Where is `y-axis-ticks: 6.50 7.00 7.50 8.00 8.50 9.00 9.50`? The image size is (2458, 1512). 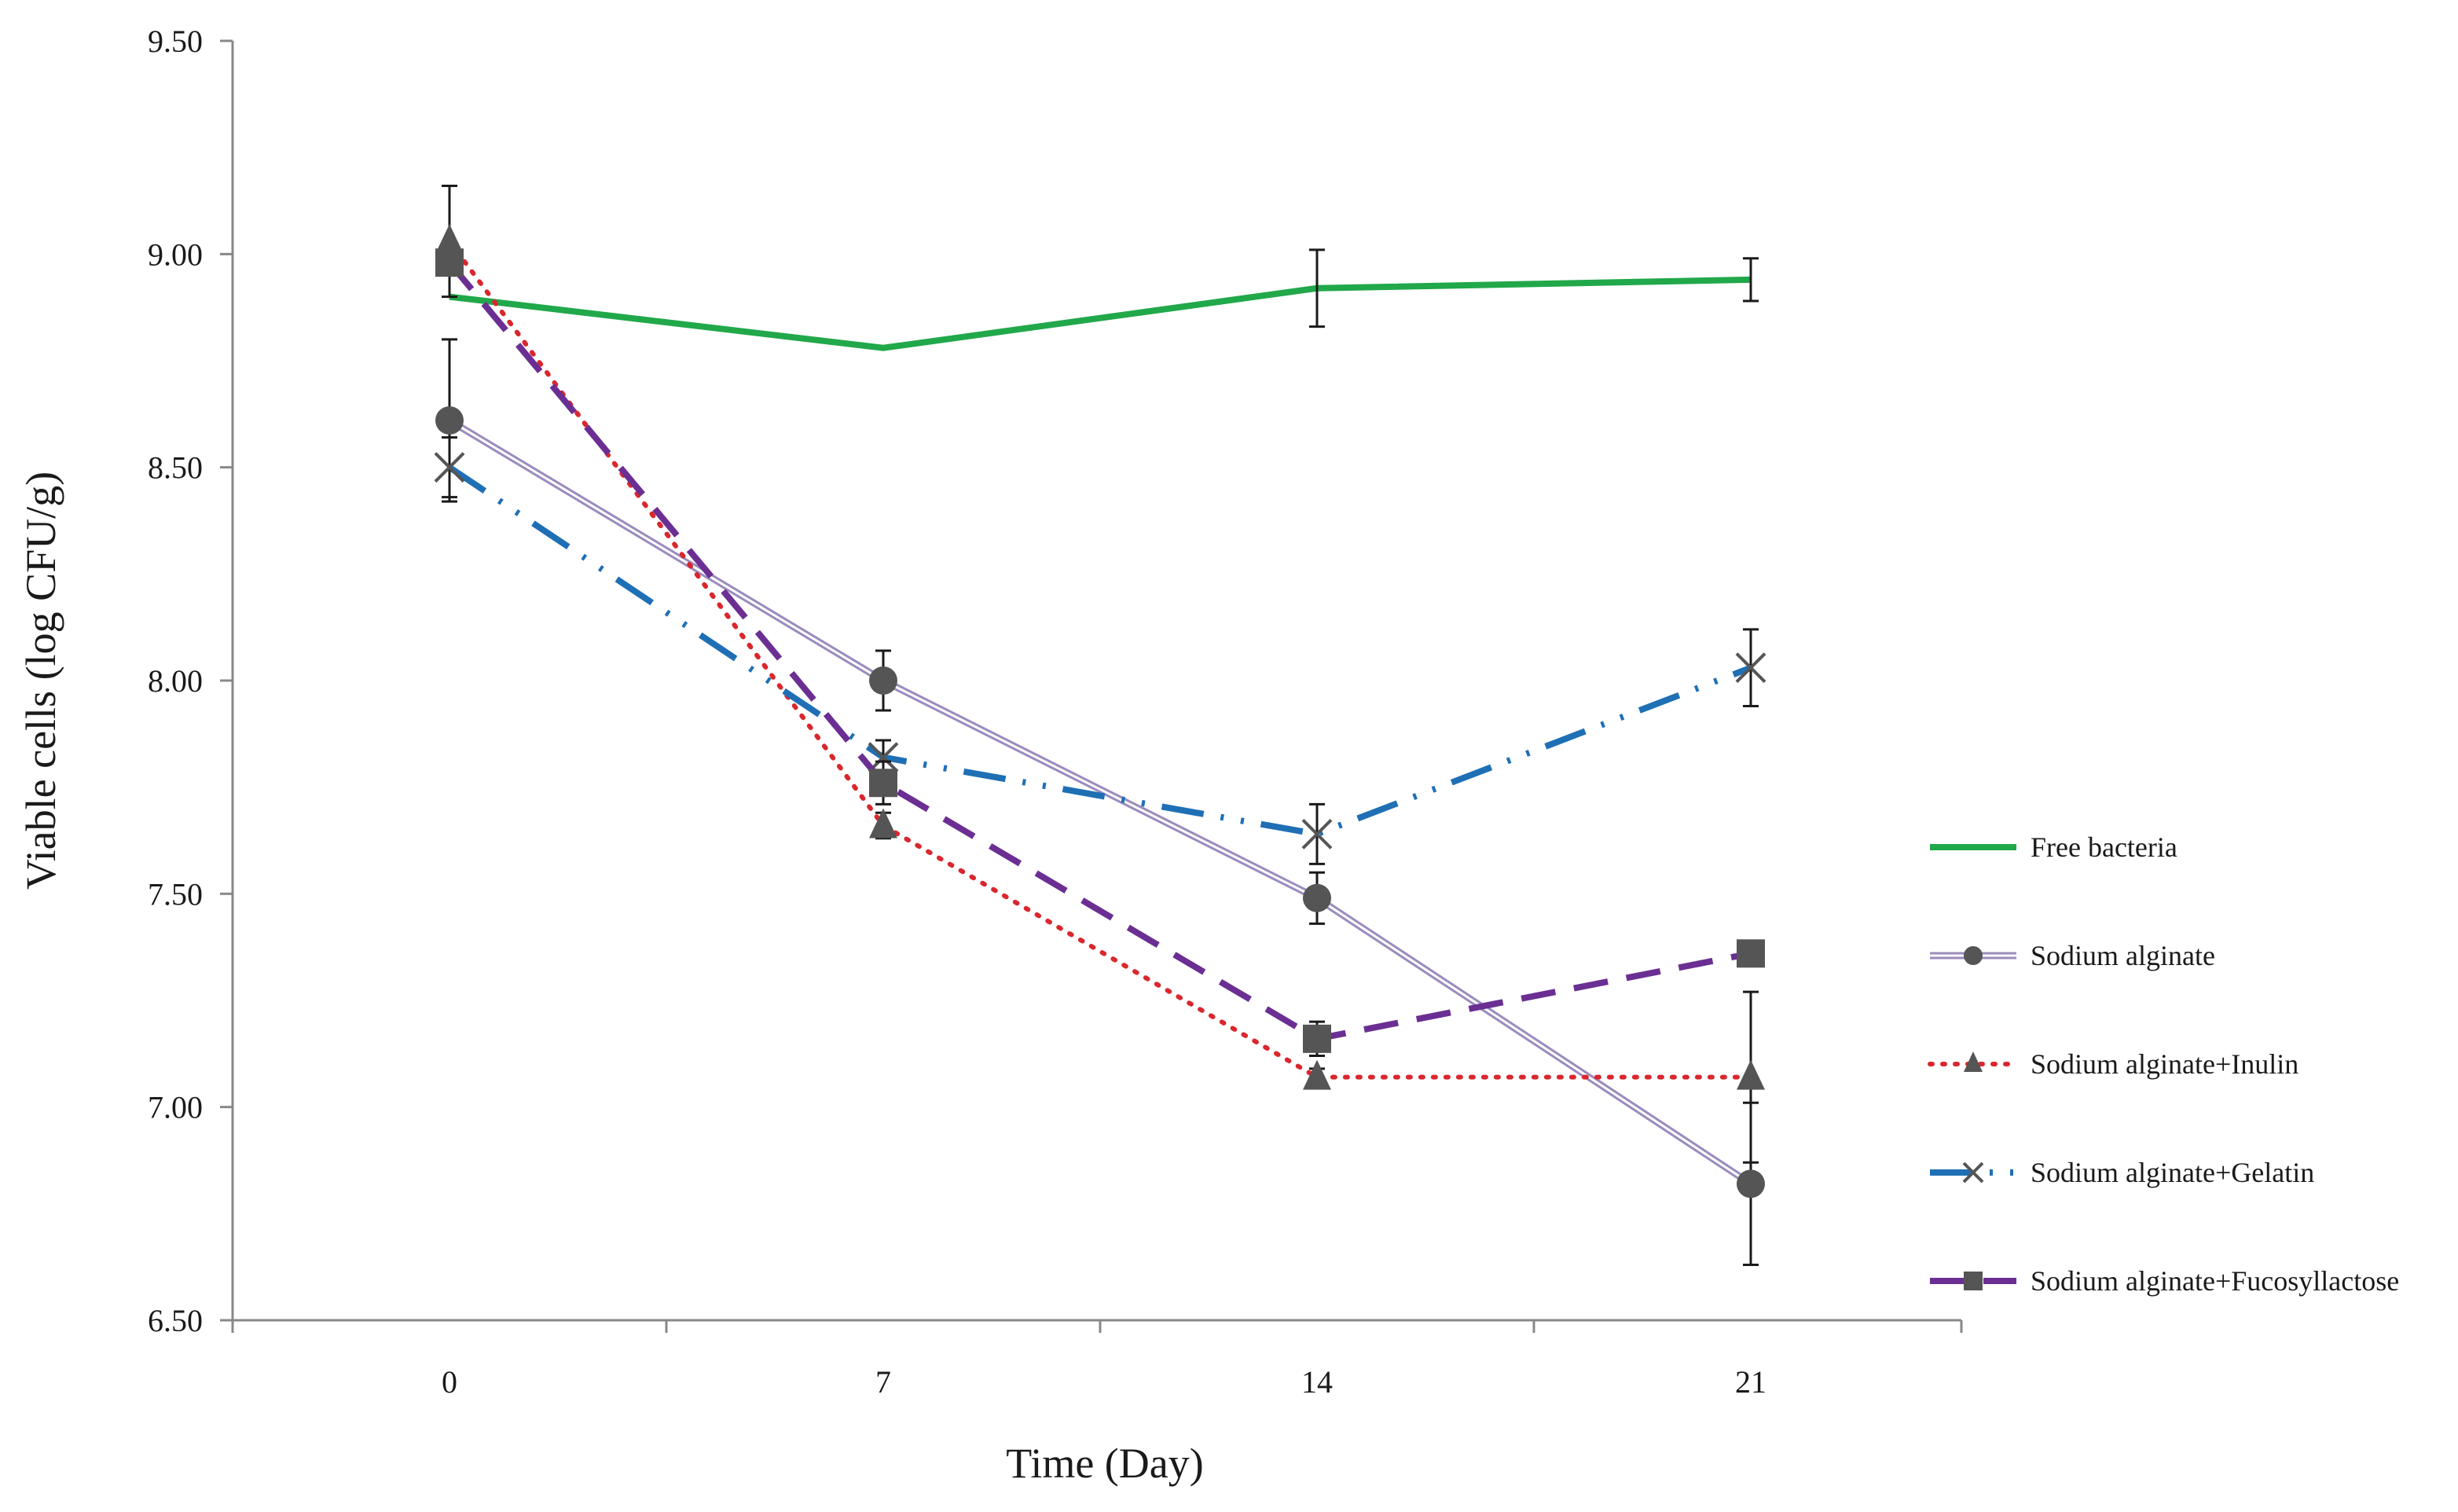
y-axis-ticks: 6.50 7.00 7.50 8.00 8.50 9.00 9.50 is located at coordinates (190, 681).